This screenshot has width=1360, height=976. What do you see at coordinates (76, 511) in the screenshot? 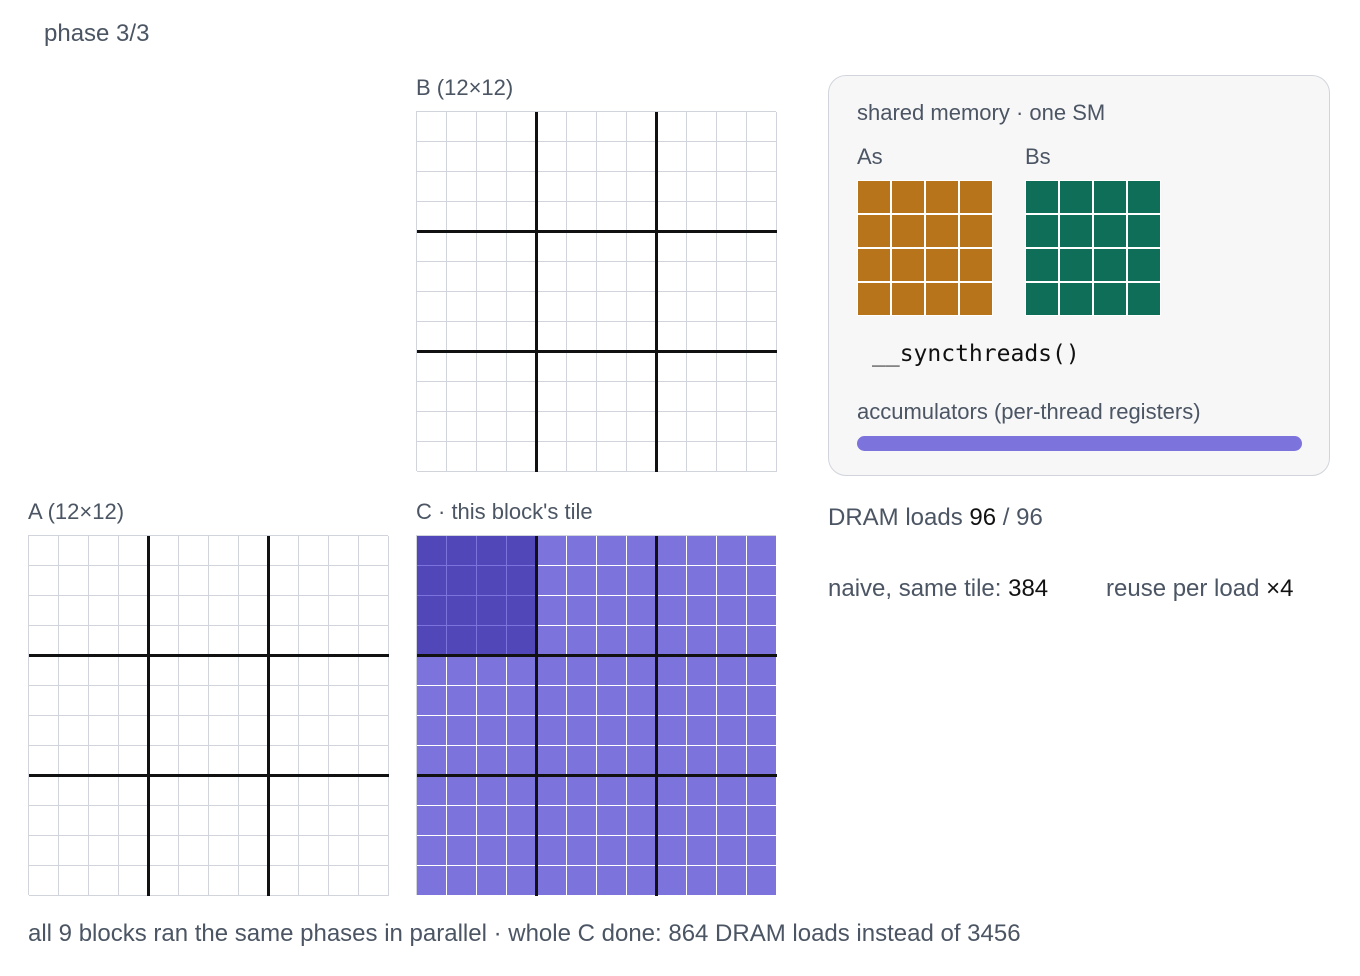
I see `matrix-a-label: A (12×12)` at bounding box center [76, 511].